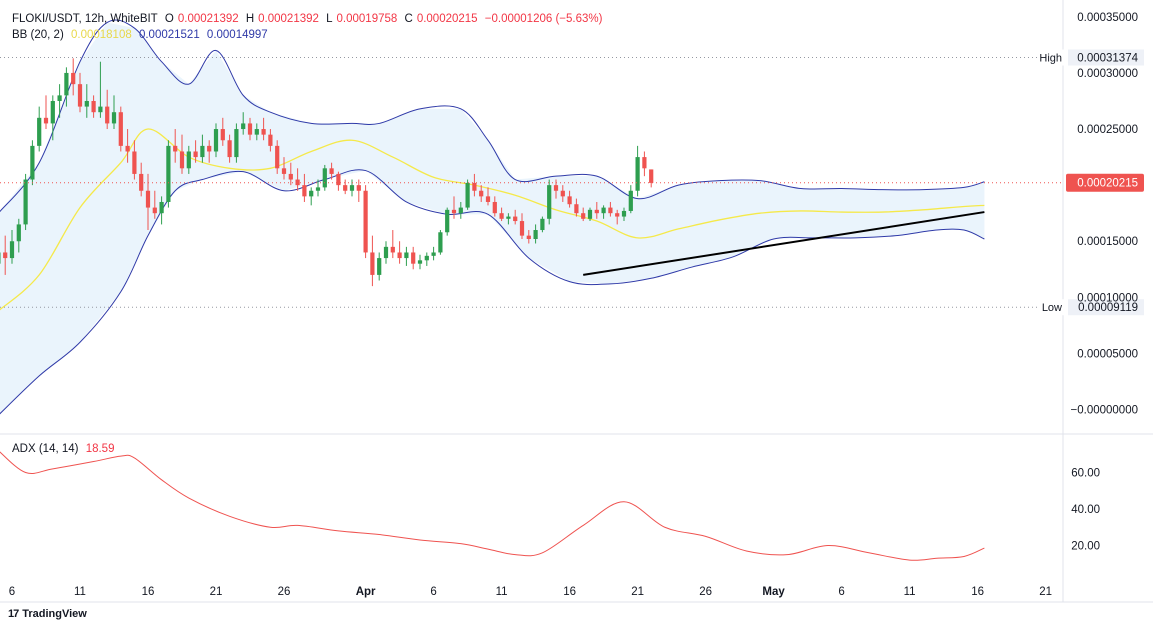 This screenshot has height=630, width=1153. What do you see at coordinates (250, 19) in the screenshot?
I see `high-label: H` at bounding box center [250, 19].